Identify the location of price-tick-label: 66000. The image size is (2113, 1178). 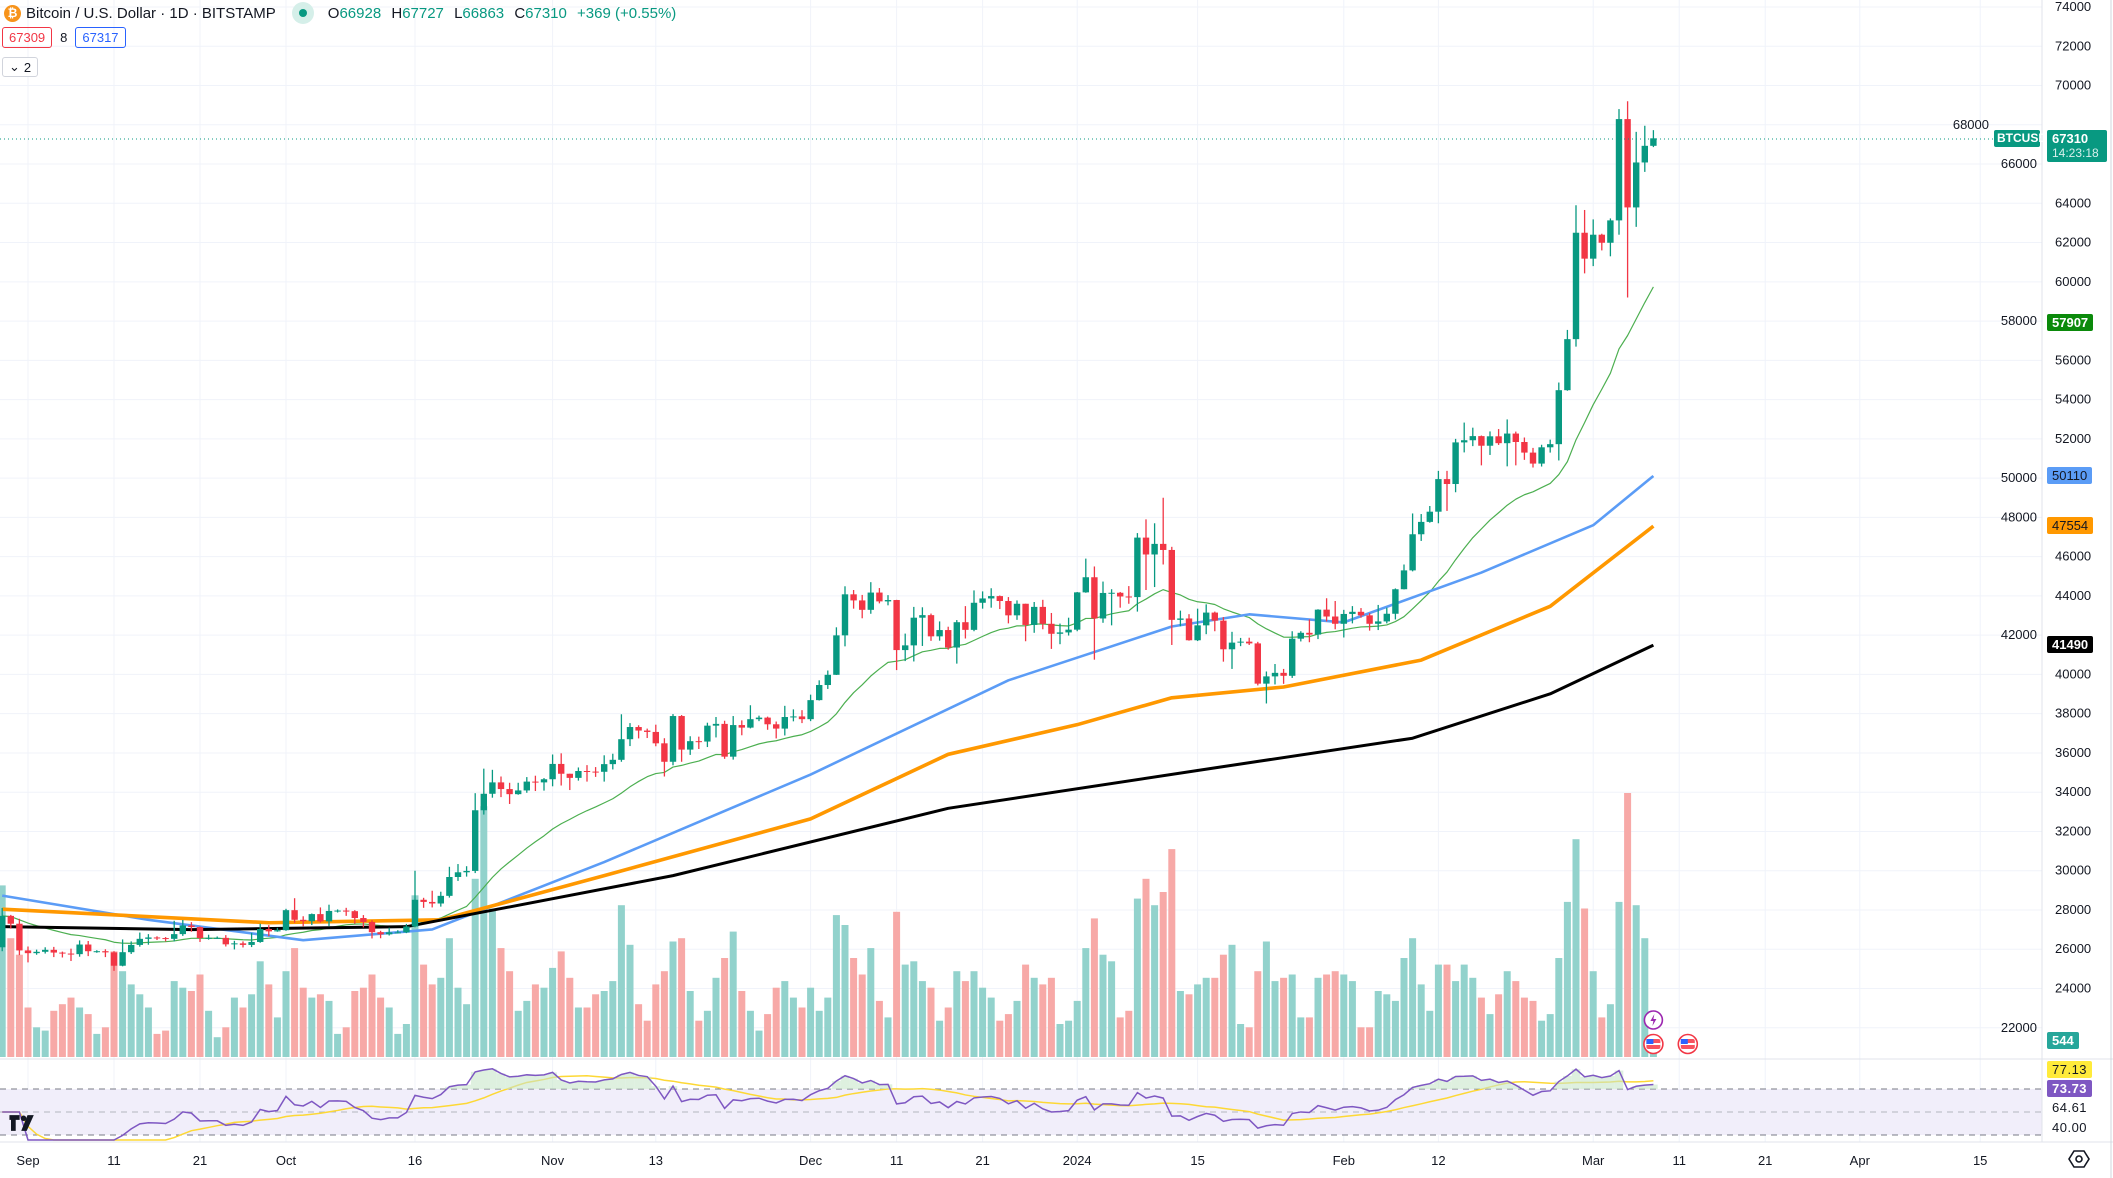
(2019, 163).